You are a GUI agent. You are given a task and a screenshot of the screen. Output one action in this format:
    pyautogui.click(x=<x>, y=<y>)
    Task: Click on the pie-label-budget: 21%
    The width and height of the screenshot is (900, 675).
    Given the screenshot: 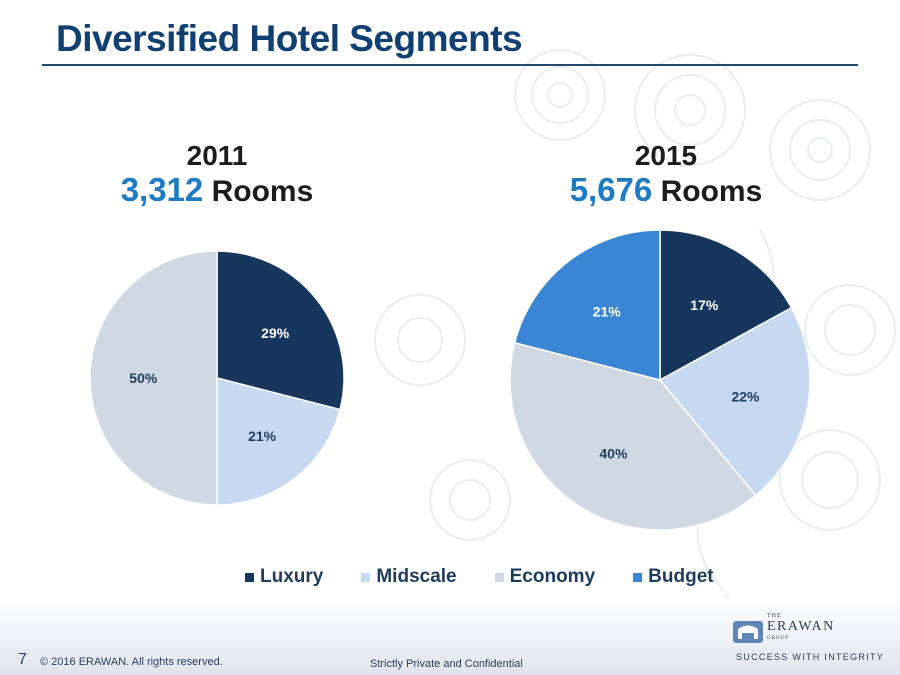 What is the action you would take?
    pyautogui.click(x=607, y=311)
    